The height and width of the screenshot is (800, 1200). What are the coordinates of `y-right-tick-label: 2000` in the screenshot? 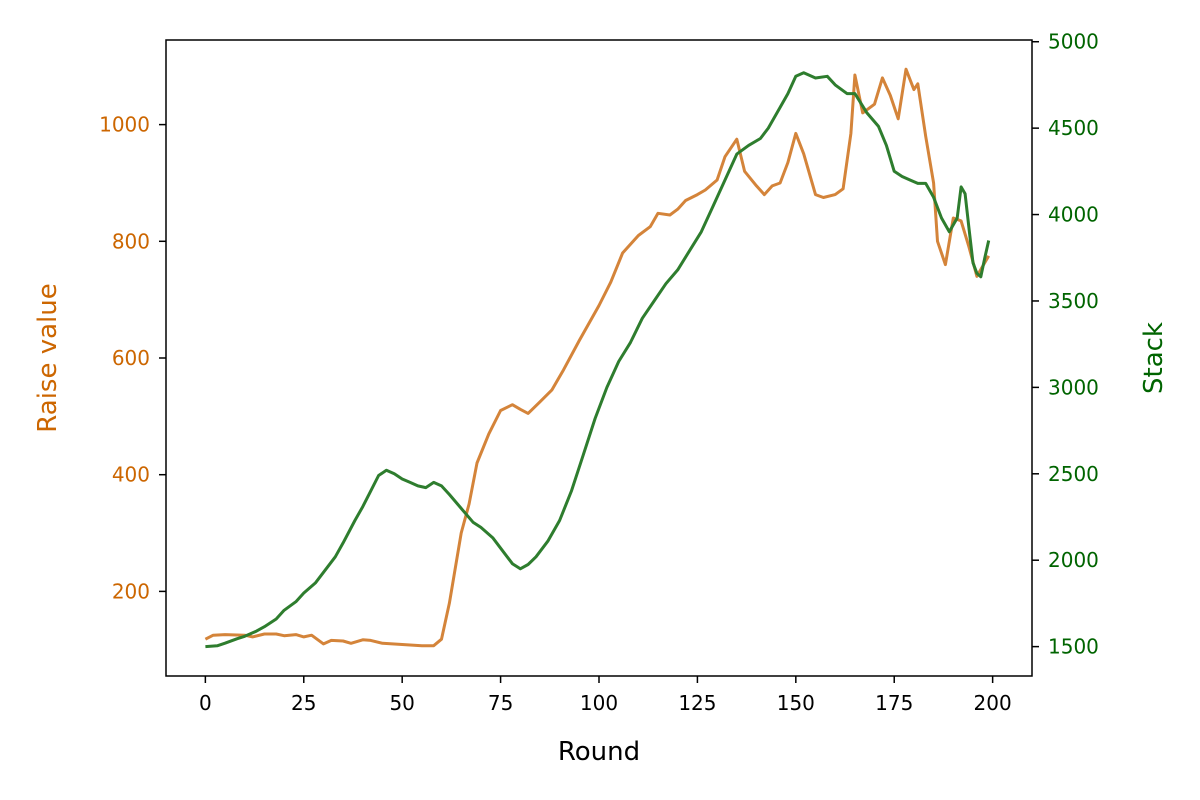 It's located at (1073, 560).